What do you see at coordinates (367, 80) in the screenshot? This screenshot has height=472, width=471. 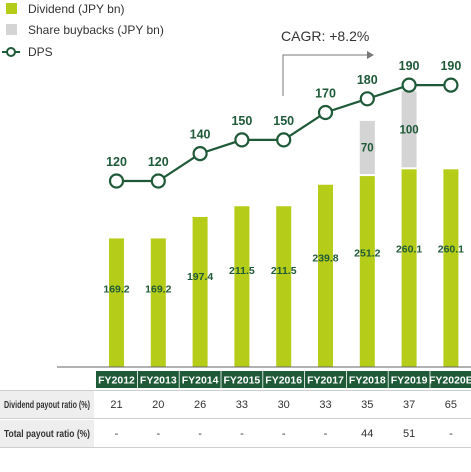 I see `dps-value-label: 180` at bounding box center [367, 80].